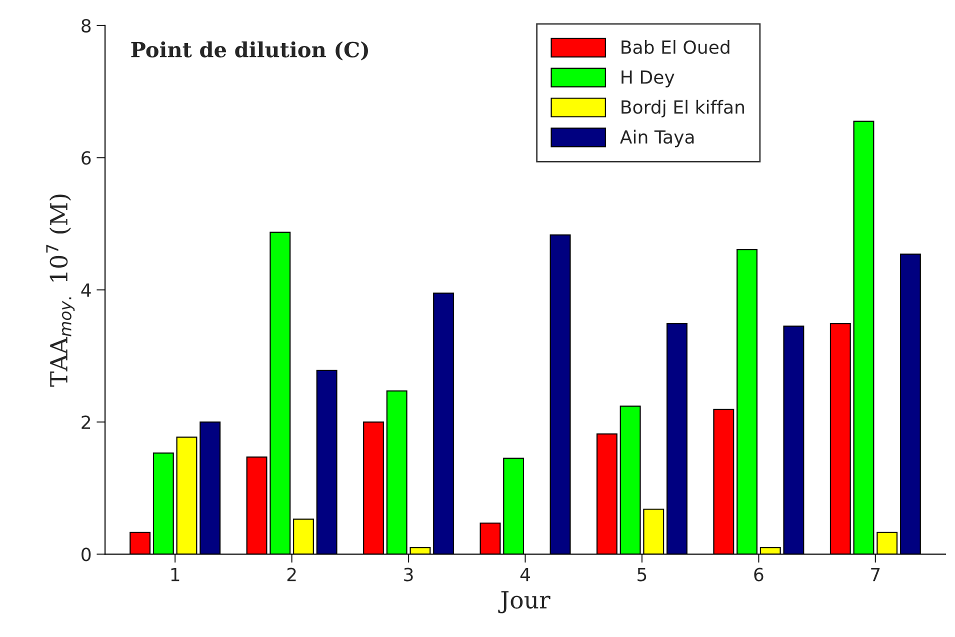 Image resolution: width=955 pixels, height=637 pixels. What do you see at coordinates (642, 575) in the screenshot?
I see `x-tick-label: 5` at bounding box center [642, 575].